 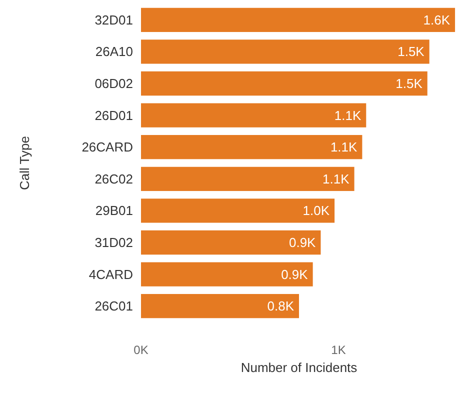 I want to click on y-tick-label: 29B01, so click(x=114, y=210).